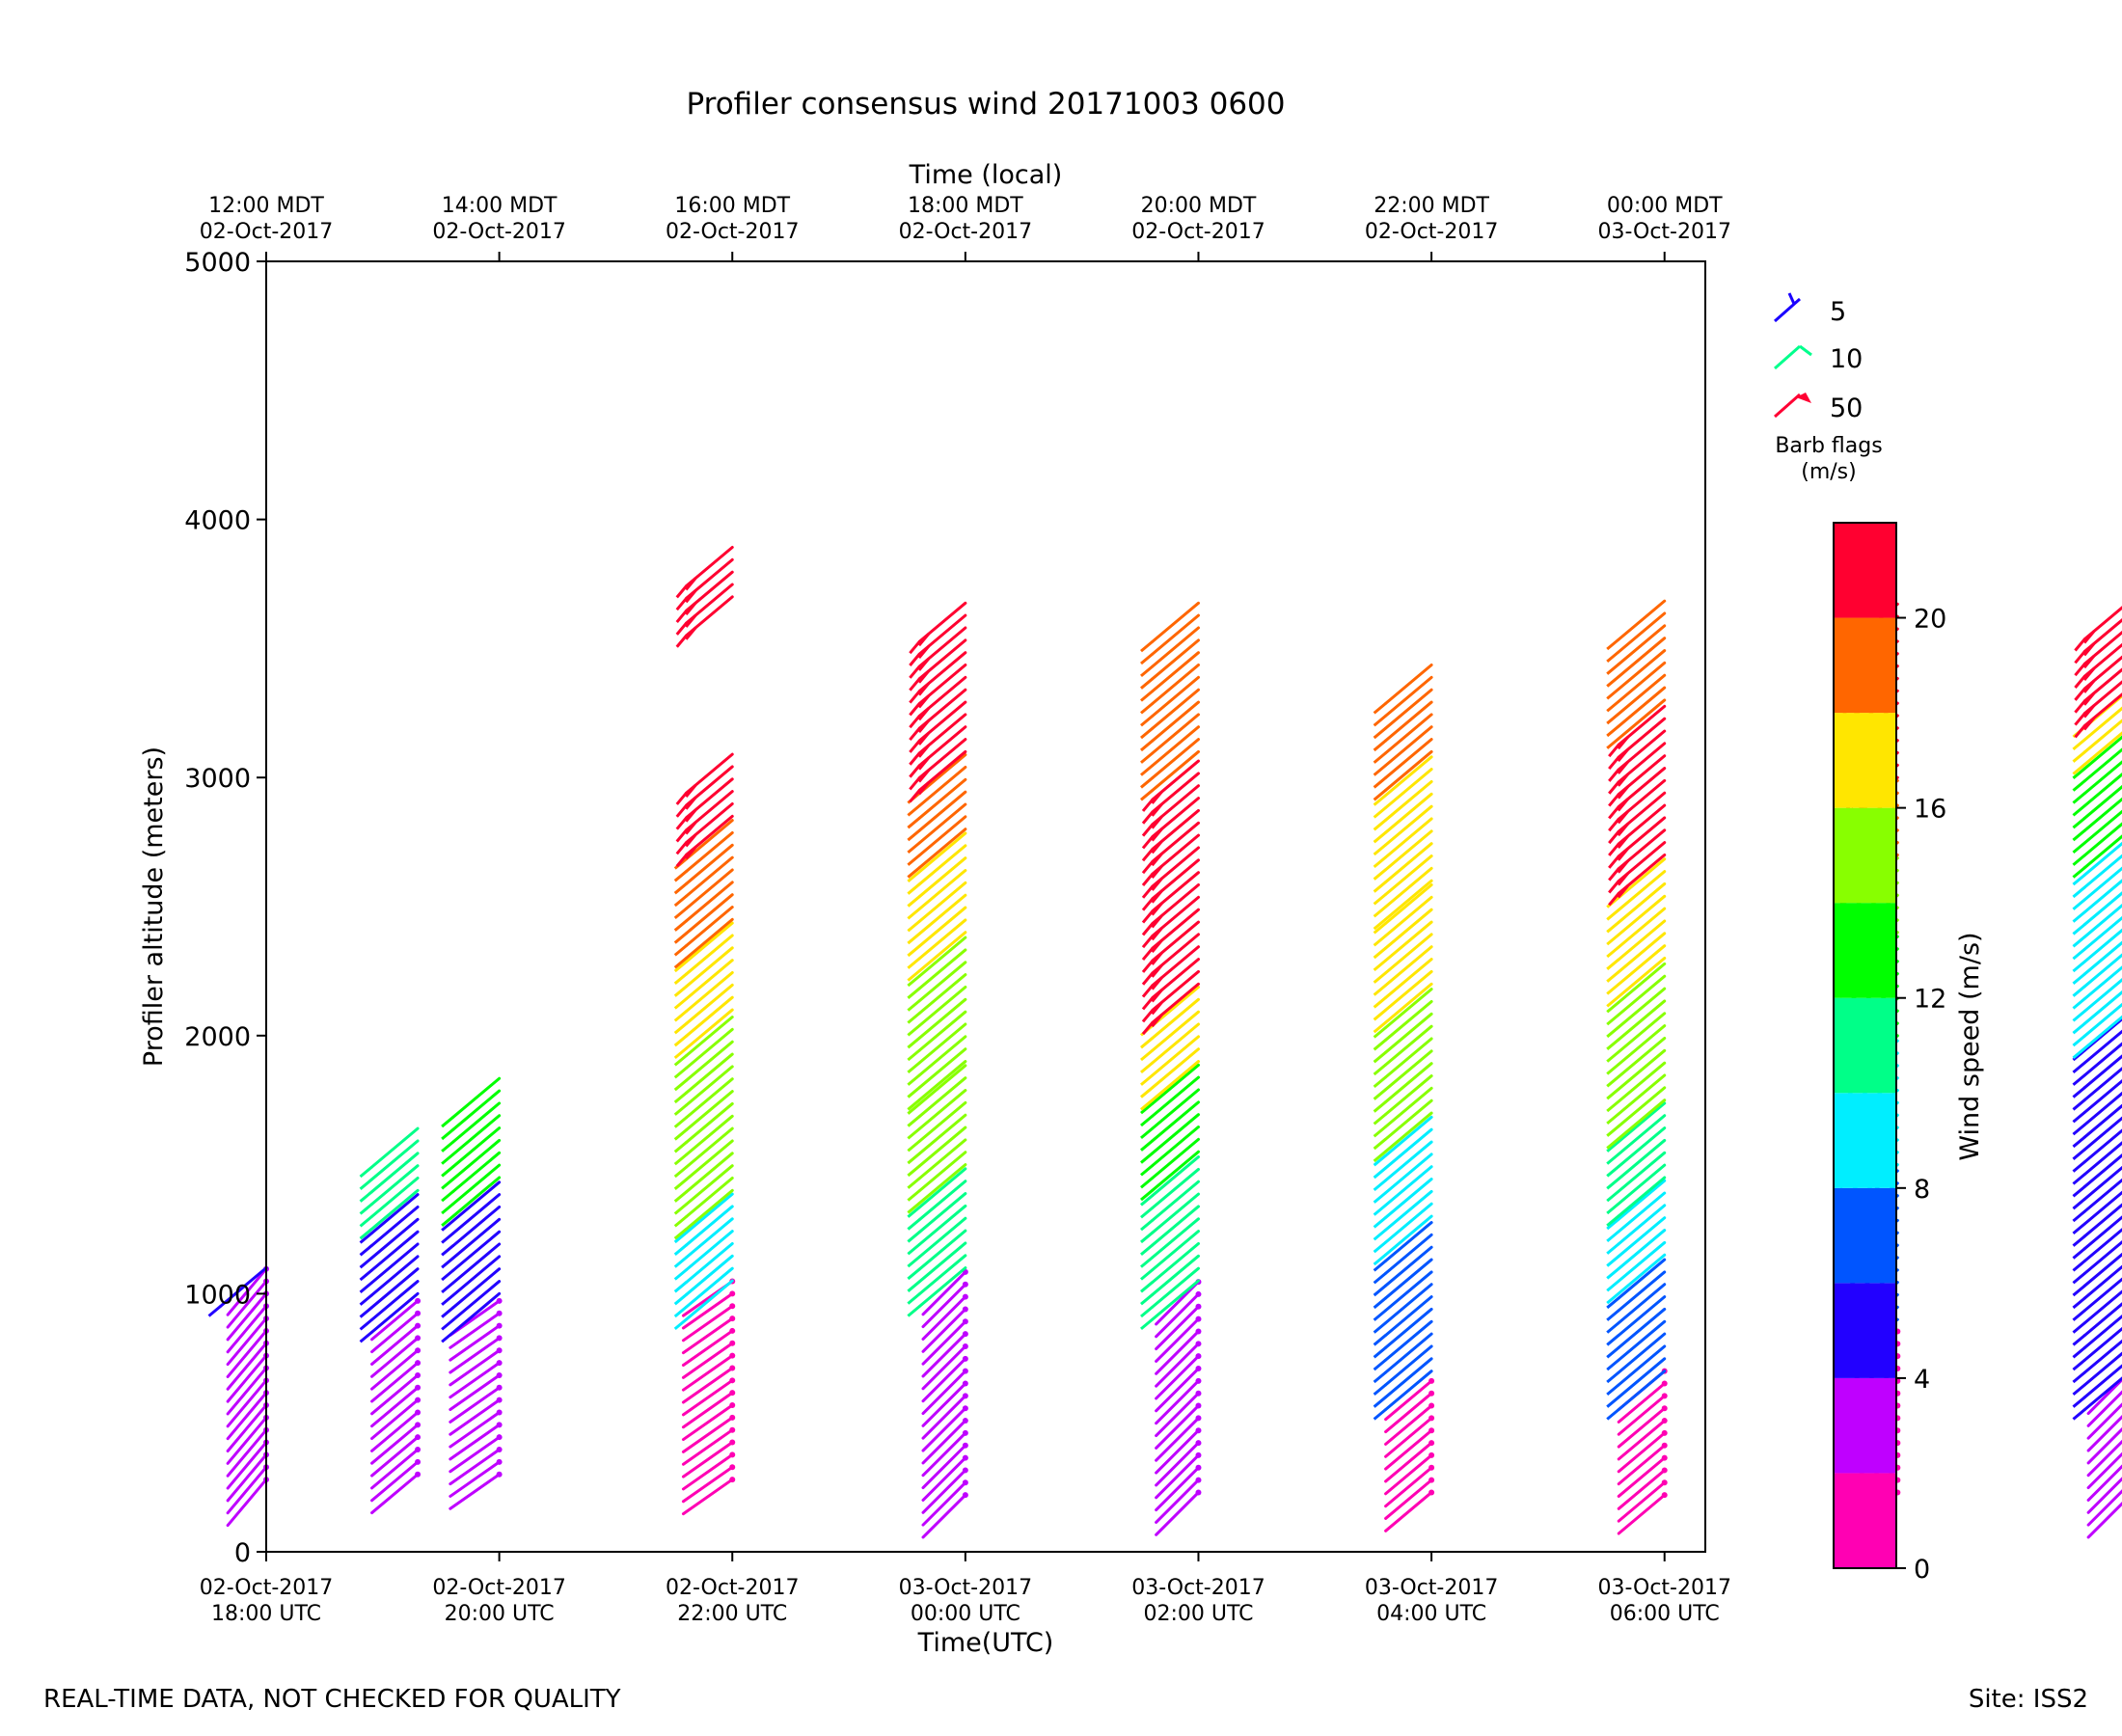 Image resolution: width=2122 pixels, height=1736 pixels. What do you see at coordinates (267, 1588) in the screenshot?
I see `x-tick-utc-date: 02-Oct-2017` at bounding box center [267, 1588].